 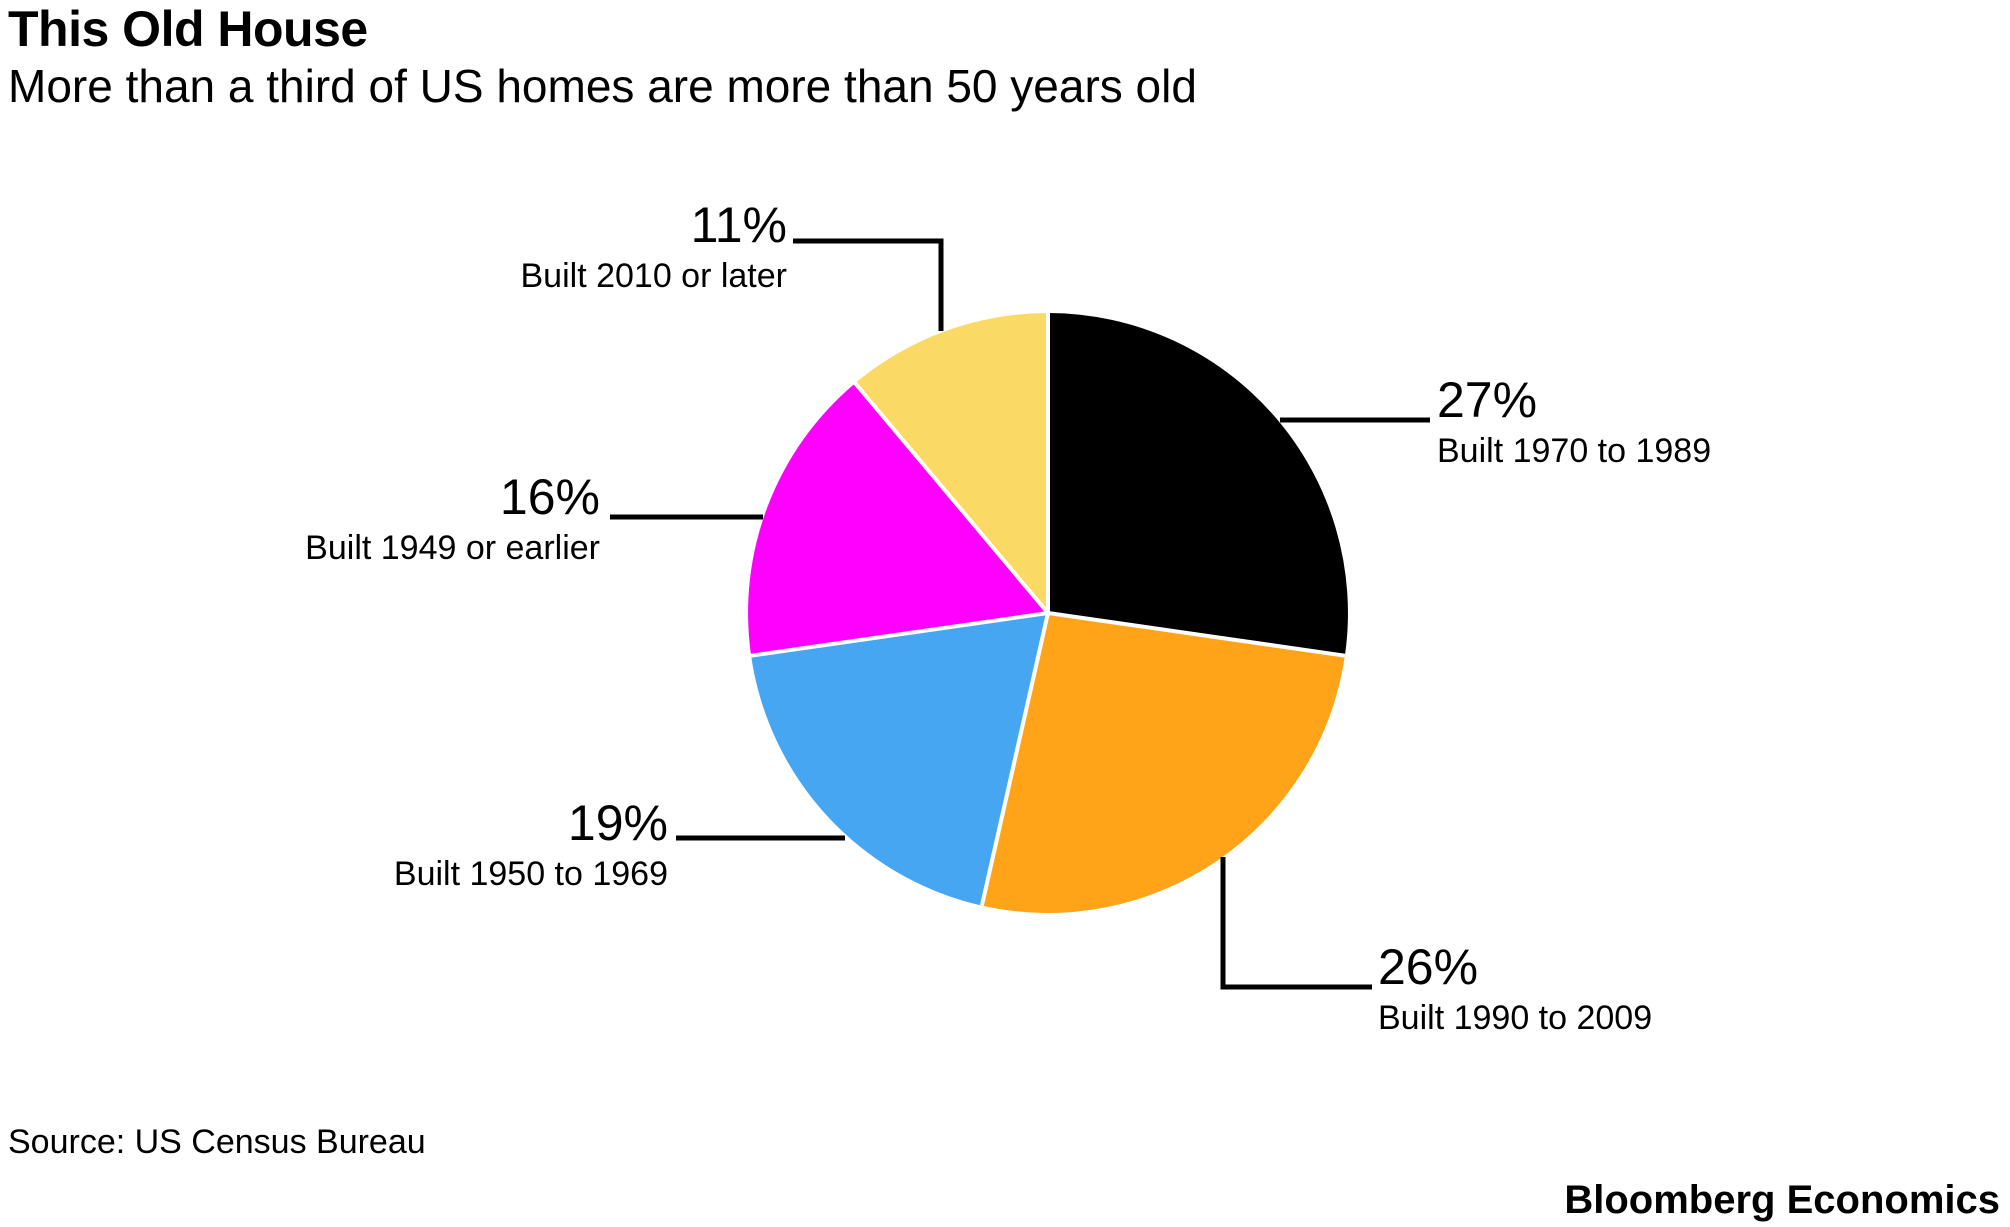 I want to click on slice-description-11: Built 2010 or later, so click(x=654, y=276).